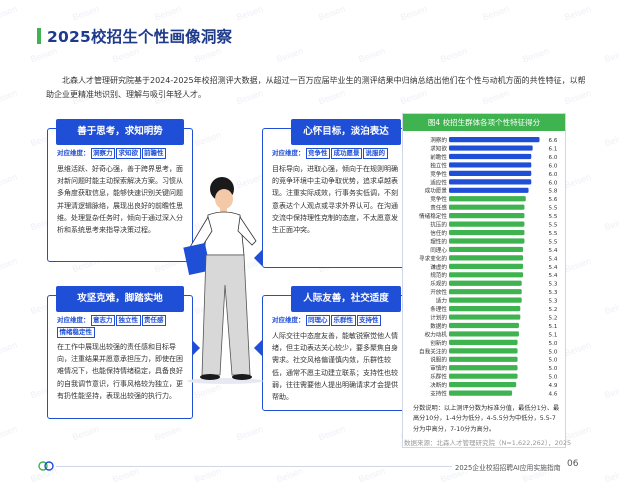 This screenshot has height=500, width=619. I want to click on tag: 竞争性, so click(317, 153).